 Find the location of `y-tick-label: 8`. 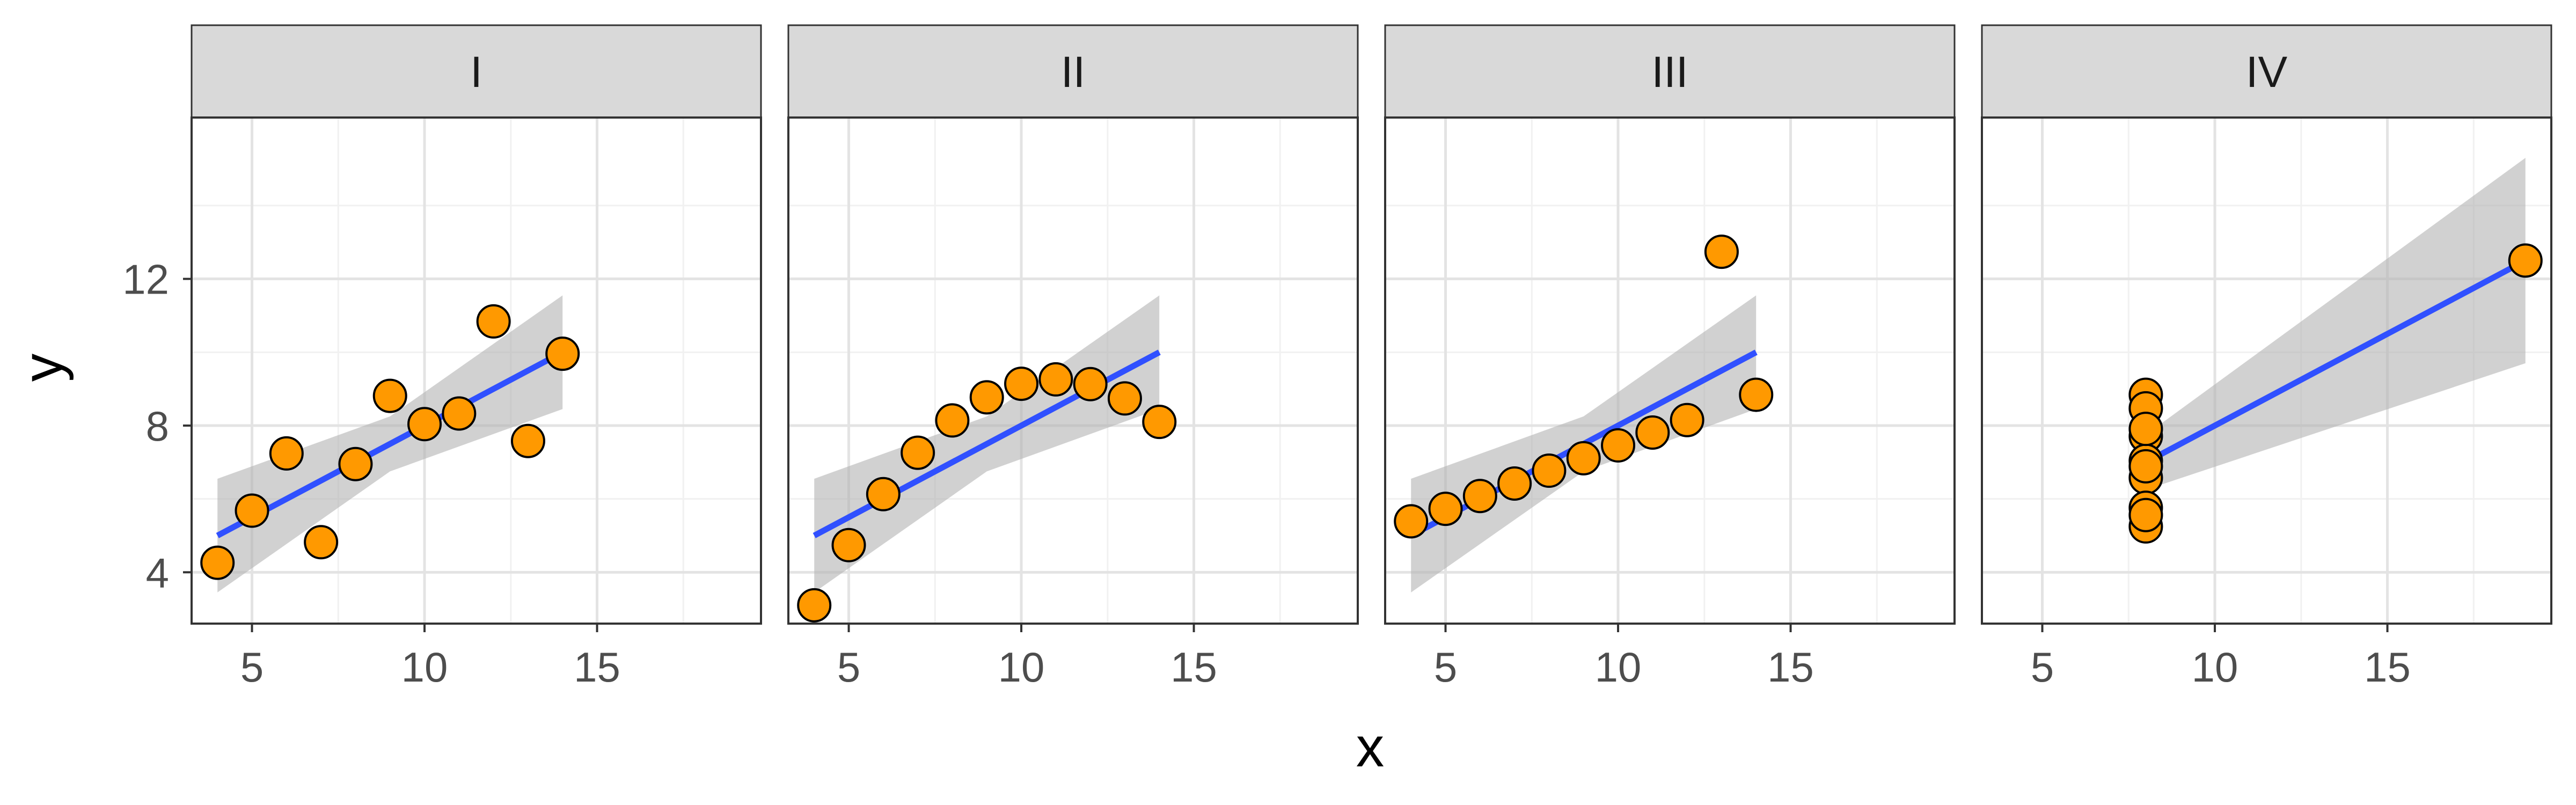

y-tick-label: 8 is located at coordinates (157, 426).